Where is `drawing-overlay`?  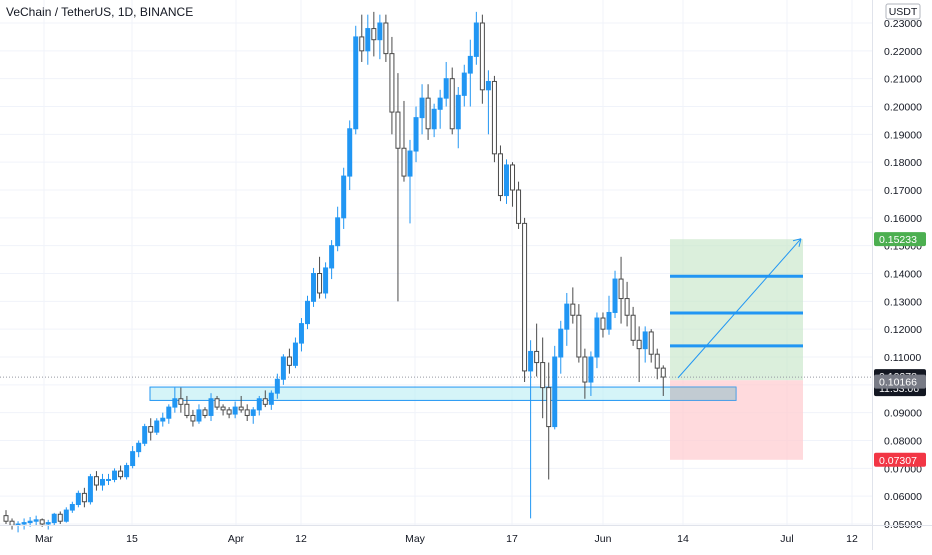
drawing-overlay is located at coordinates (736, 319).